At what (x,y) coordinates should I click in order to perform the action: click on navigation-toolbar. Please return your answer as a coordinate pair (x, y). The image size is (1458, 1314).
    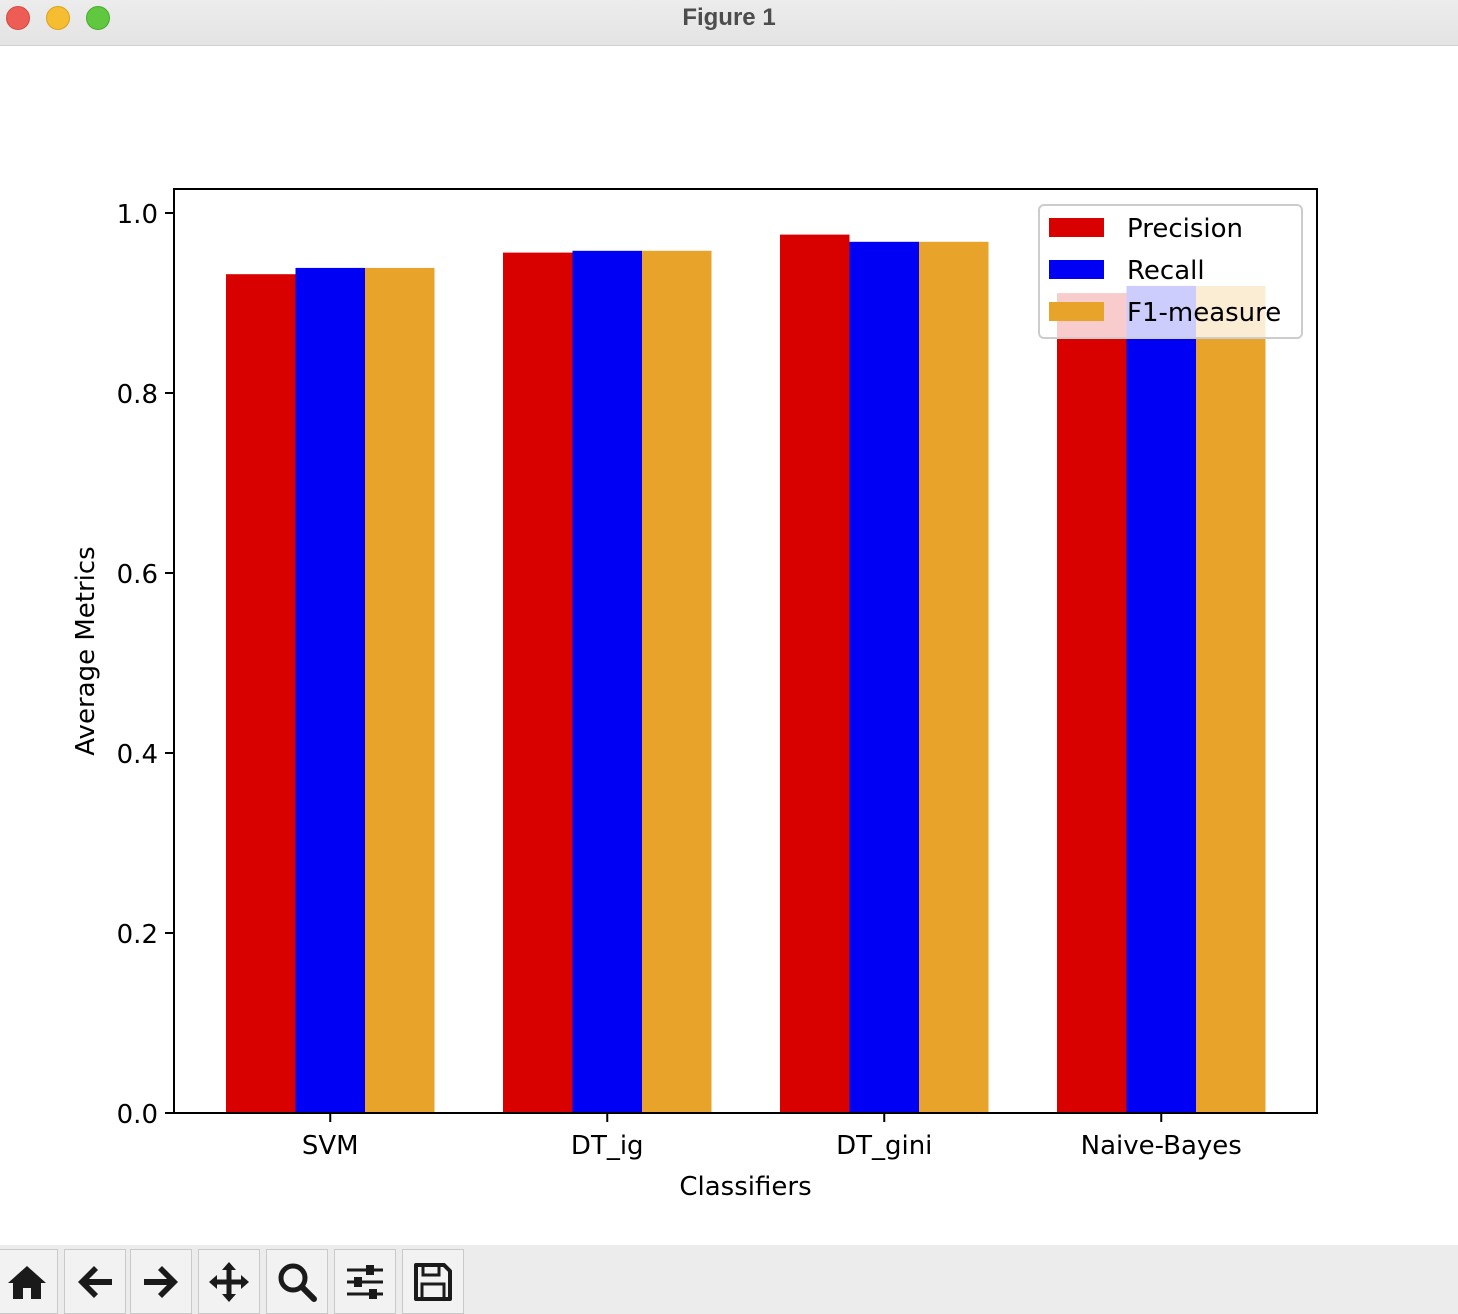
    Looking at the image, I should click on (729, 1279).